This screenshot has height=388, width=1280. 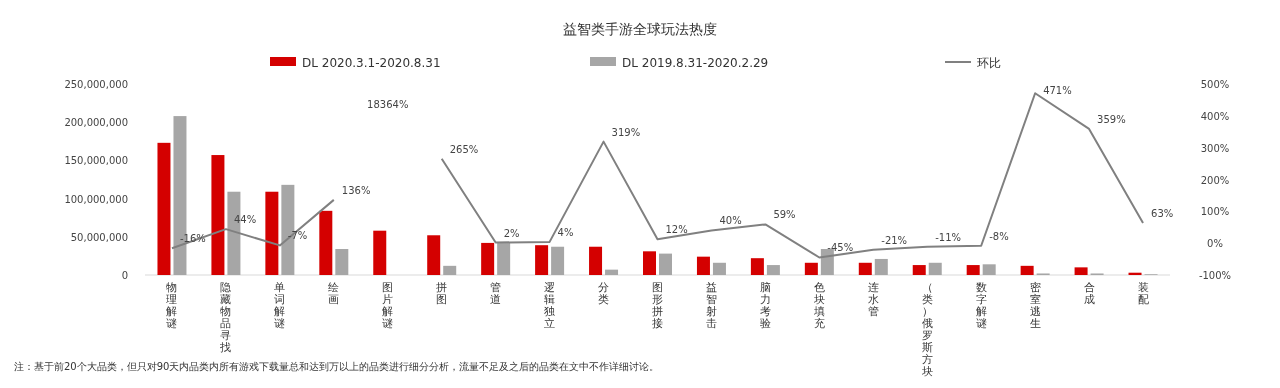 I want to click on y2-tick-label: 0%, so click(x=1215, y=244).